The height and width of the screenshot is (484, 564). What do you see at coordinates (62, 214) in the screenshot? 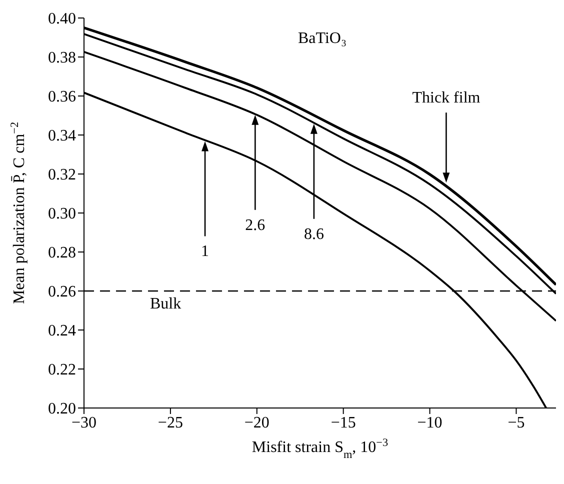
I see `y-tick-label: 0.30` at bounding box center [62, 214].